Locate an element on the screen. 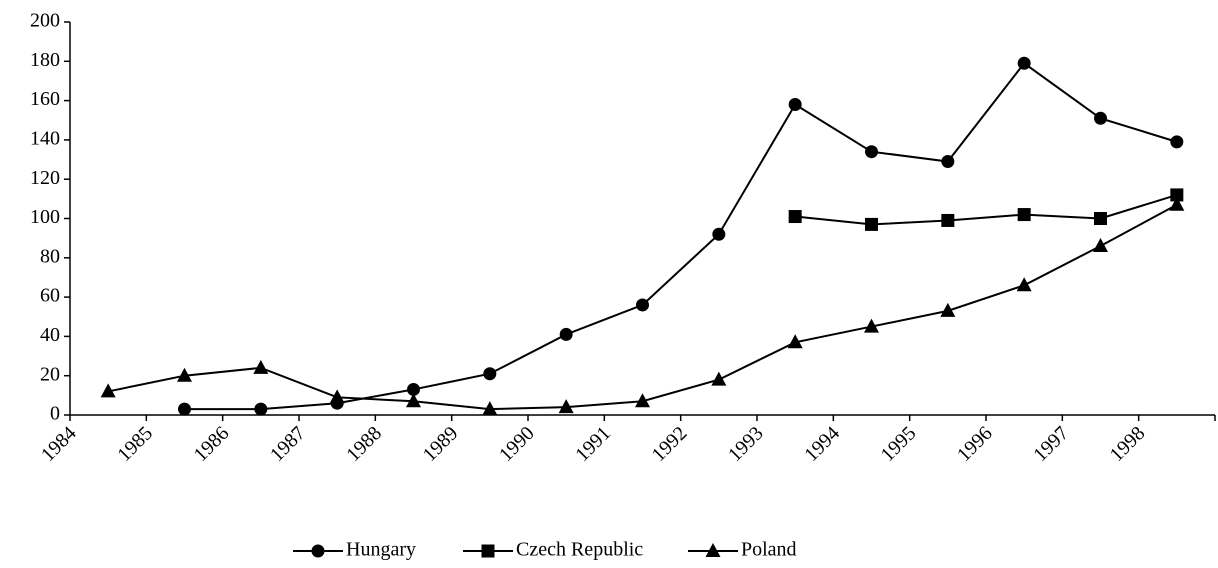  y-tick-label: 60 is located at coordinates (50, 296).